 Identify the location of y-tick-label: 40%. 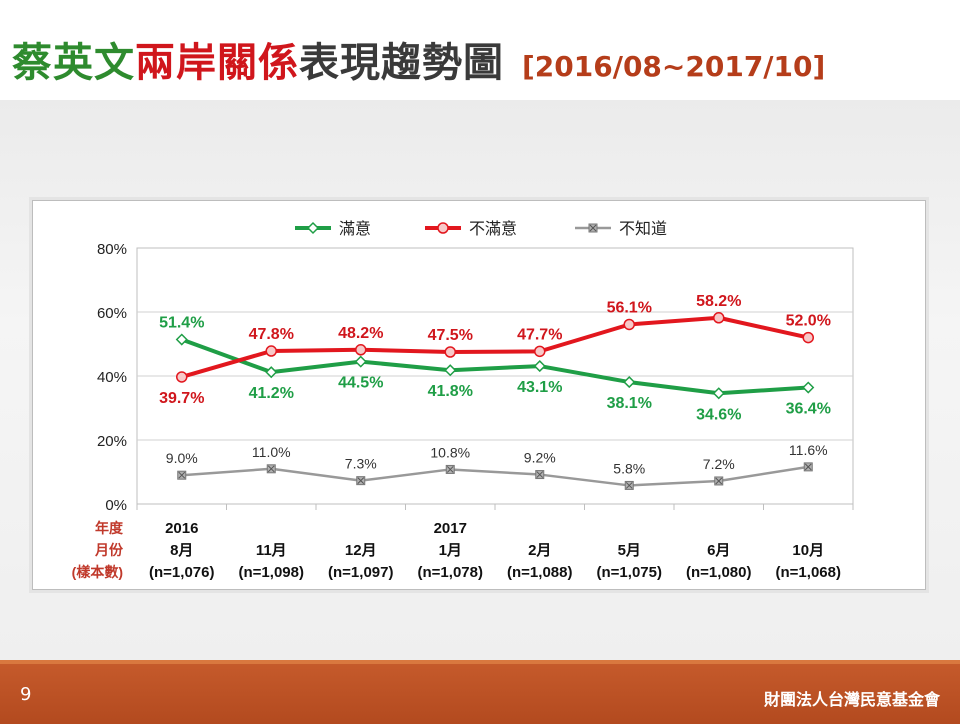
(112, 377).